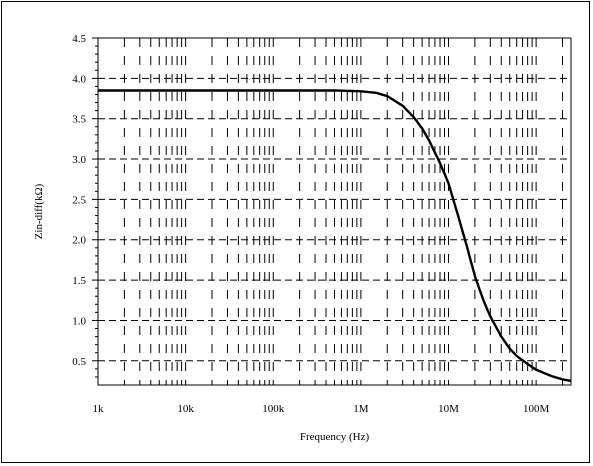 Image resolution: width=593 pixels, height=466 pixels. Describe the element at coordinates (95, 207) in the screenshot. I see `axis-ticks` at that location.